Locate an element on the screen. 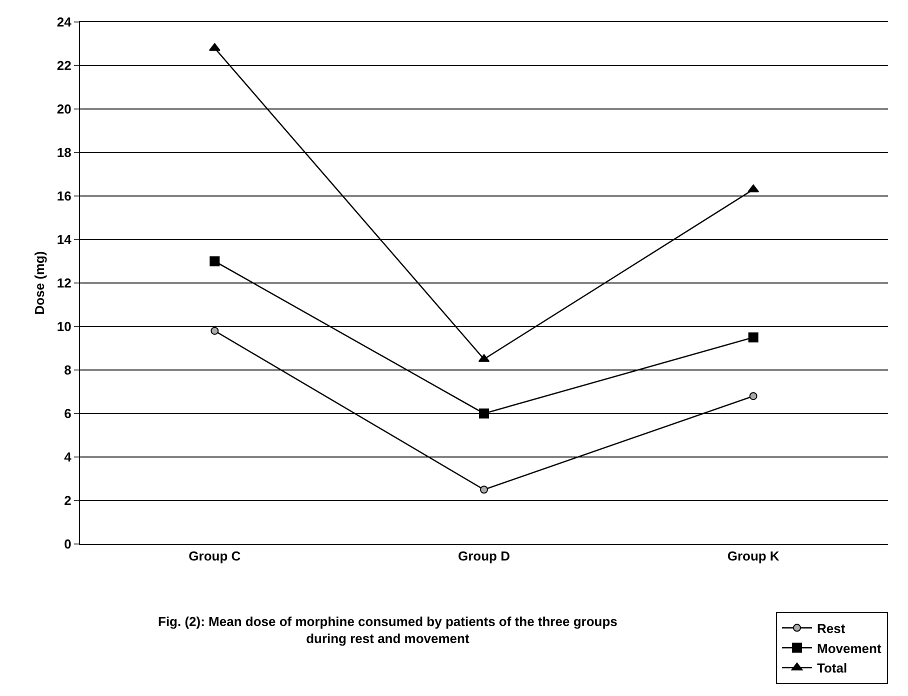 This screenshot has width=908, height=696. y-axis-title: Dose (mg) is located at coordinates (39, 283).